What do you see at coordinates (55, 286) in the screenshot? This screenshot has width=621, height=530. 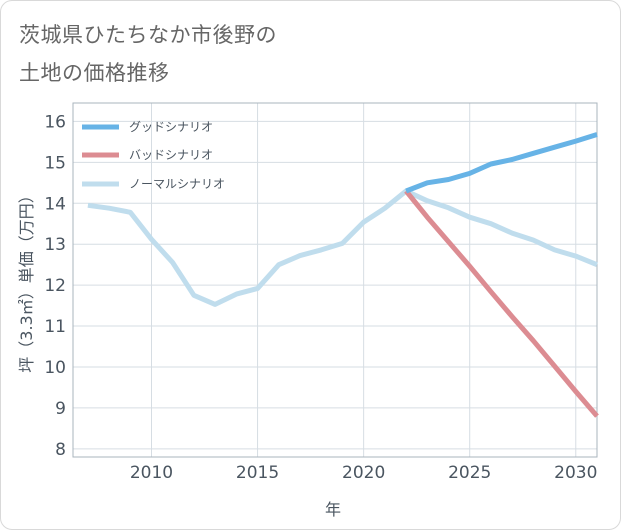 I see `y-tick-label: 12` at bounding box center [55, 286].